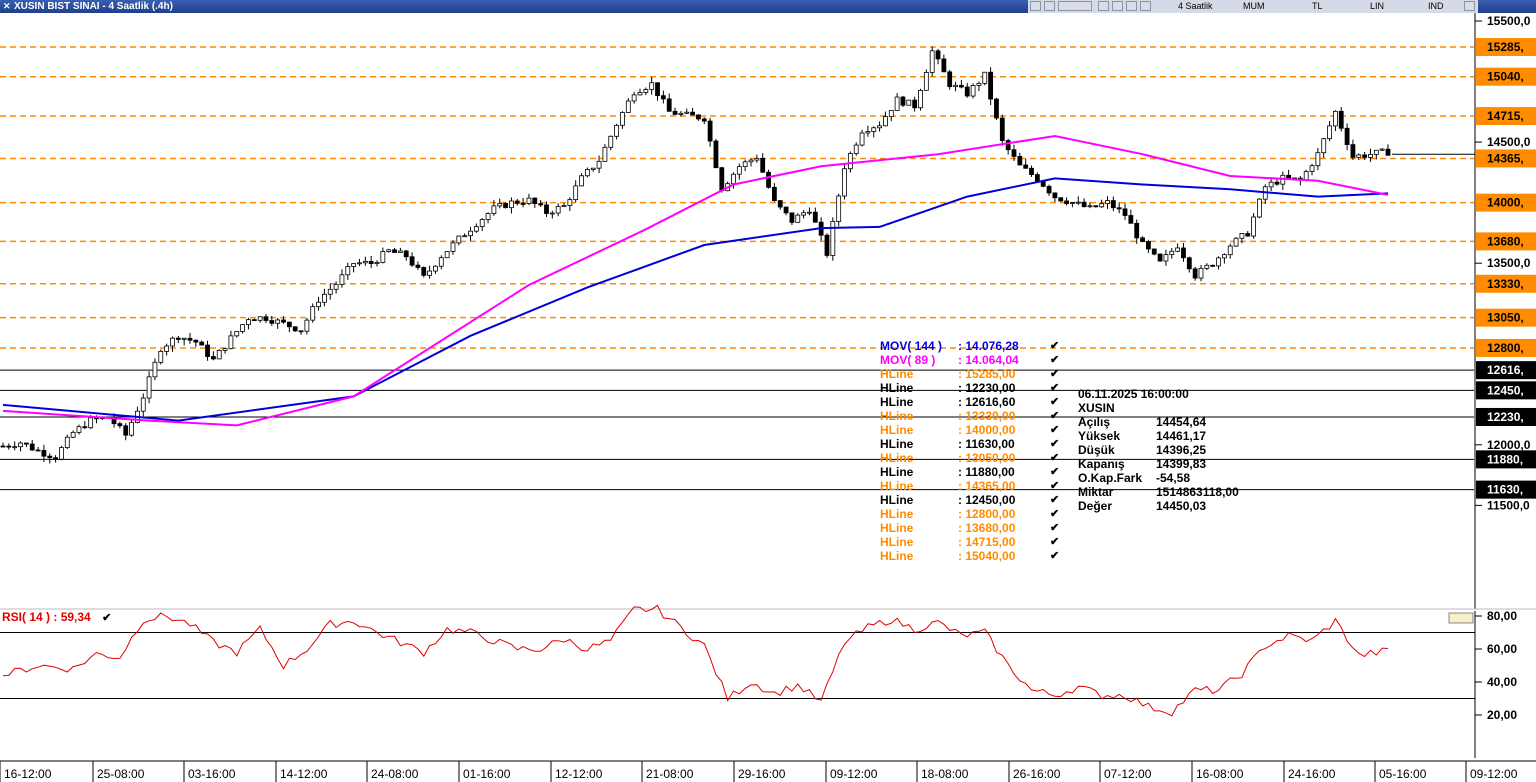 The image size is (1536, 782). Describe the element at coordinates (7, 6) in the screenshot. I see `close-icon: ✕` at that location.